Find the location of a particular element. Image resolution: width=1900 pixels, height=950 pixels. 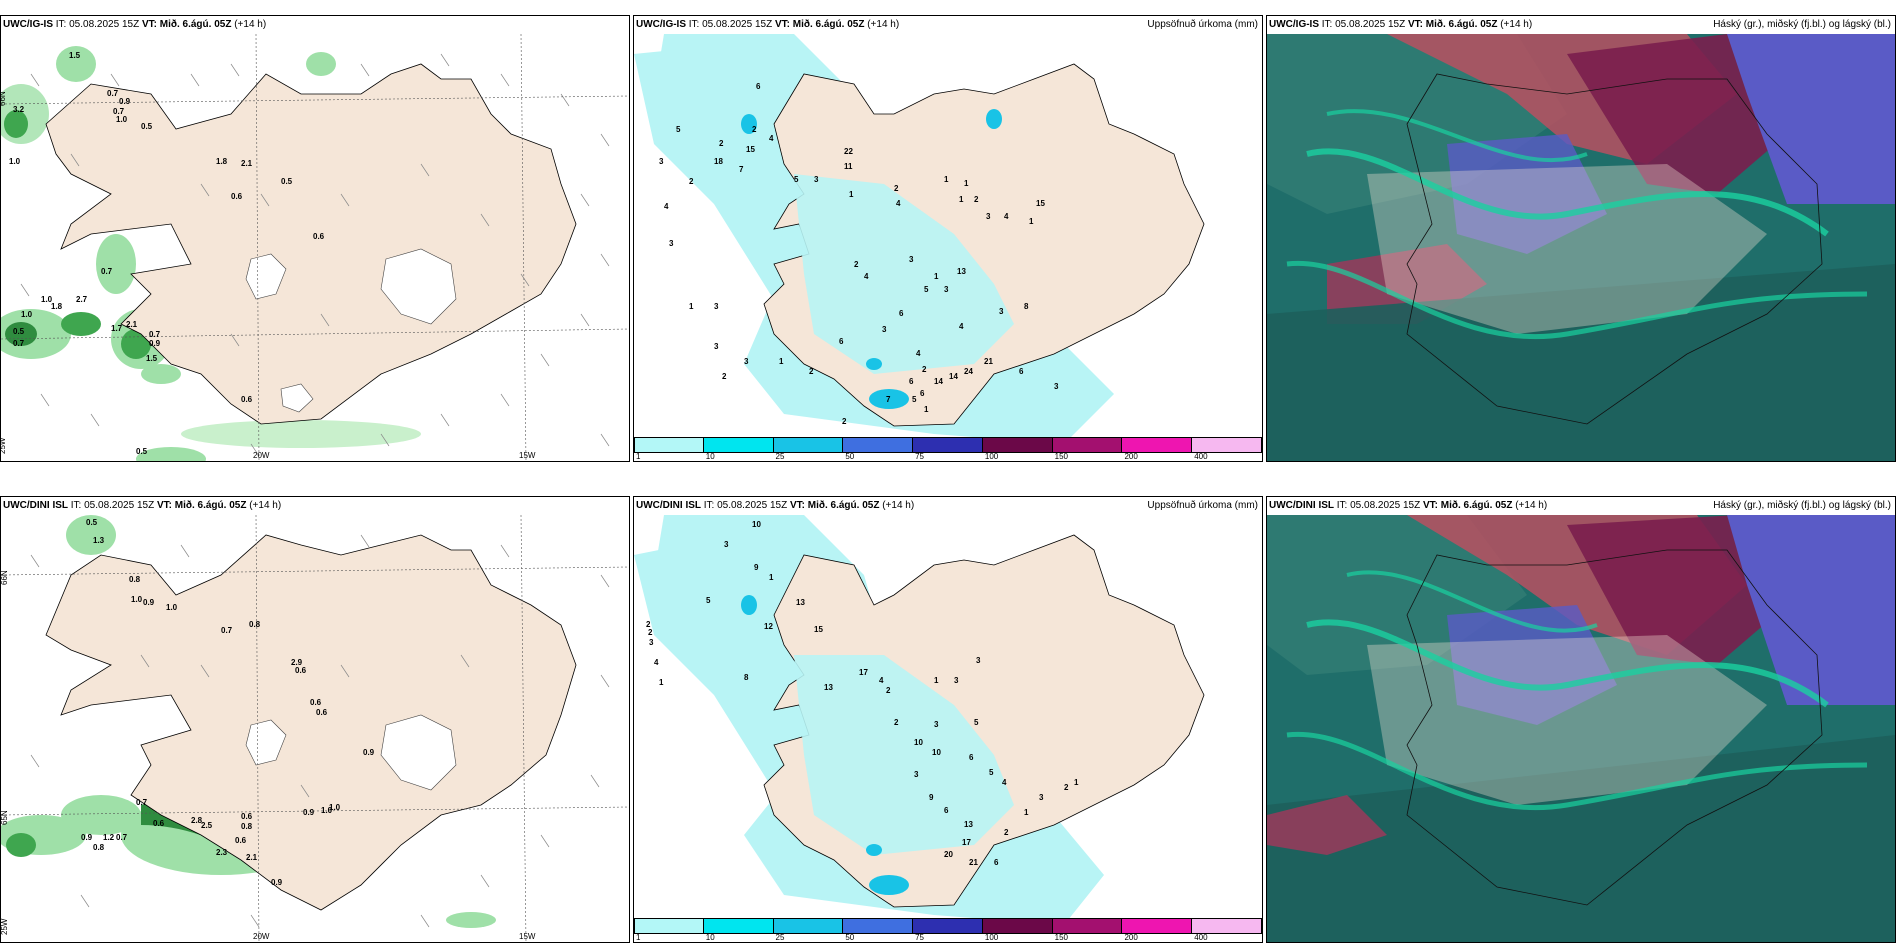

colorbar: 1 10 25 50 75 100 150 200 400 is located at coordinates (948, 449).